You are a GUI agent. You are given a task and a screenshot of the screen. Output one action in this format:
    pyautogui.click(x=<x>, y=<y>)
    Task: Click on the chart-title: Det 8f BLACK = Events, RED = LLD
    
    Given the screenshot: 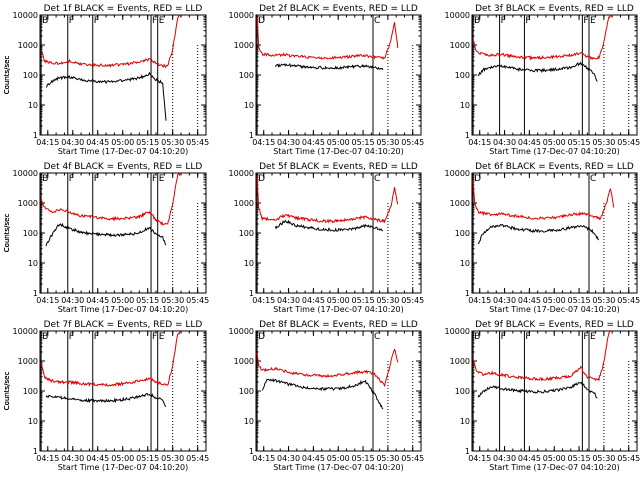 What is the action you would take?
    pyautogui.click(x=338, y=325)
    